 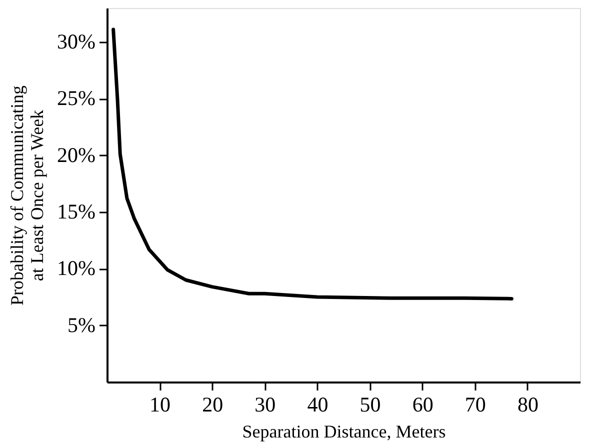 I want to click on y-tick-label: 10%, so click(x=76, y=268).